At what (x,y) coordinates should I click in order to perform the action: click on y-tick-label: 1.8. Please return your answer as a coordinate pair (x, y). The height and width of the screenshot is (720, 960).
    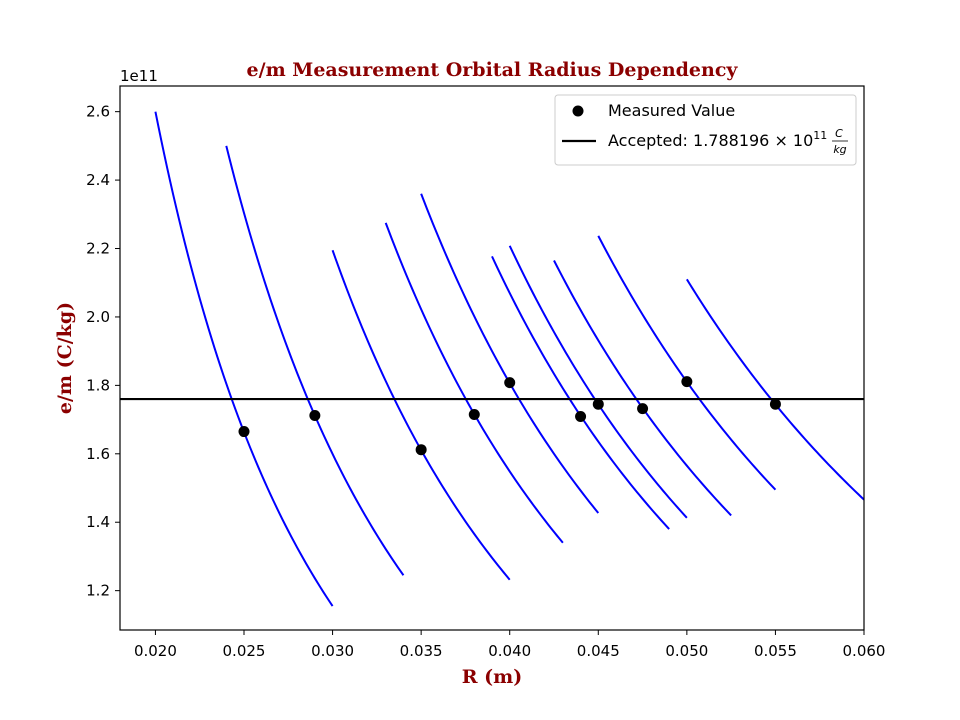
    Looking at the image, I should click on (98, 385).